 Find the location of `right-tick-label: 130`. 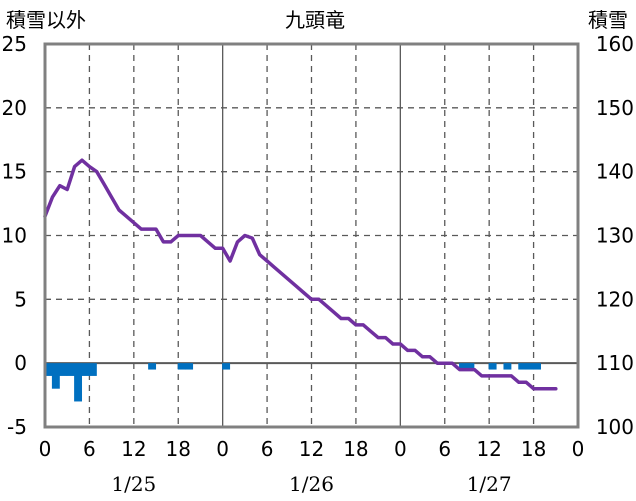

right-tick-label: 130 is located at coordinates (615, 236).